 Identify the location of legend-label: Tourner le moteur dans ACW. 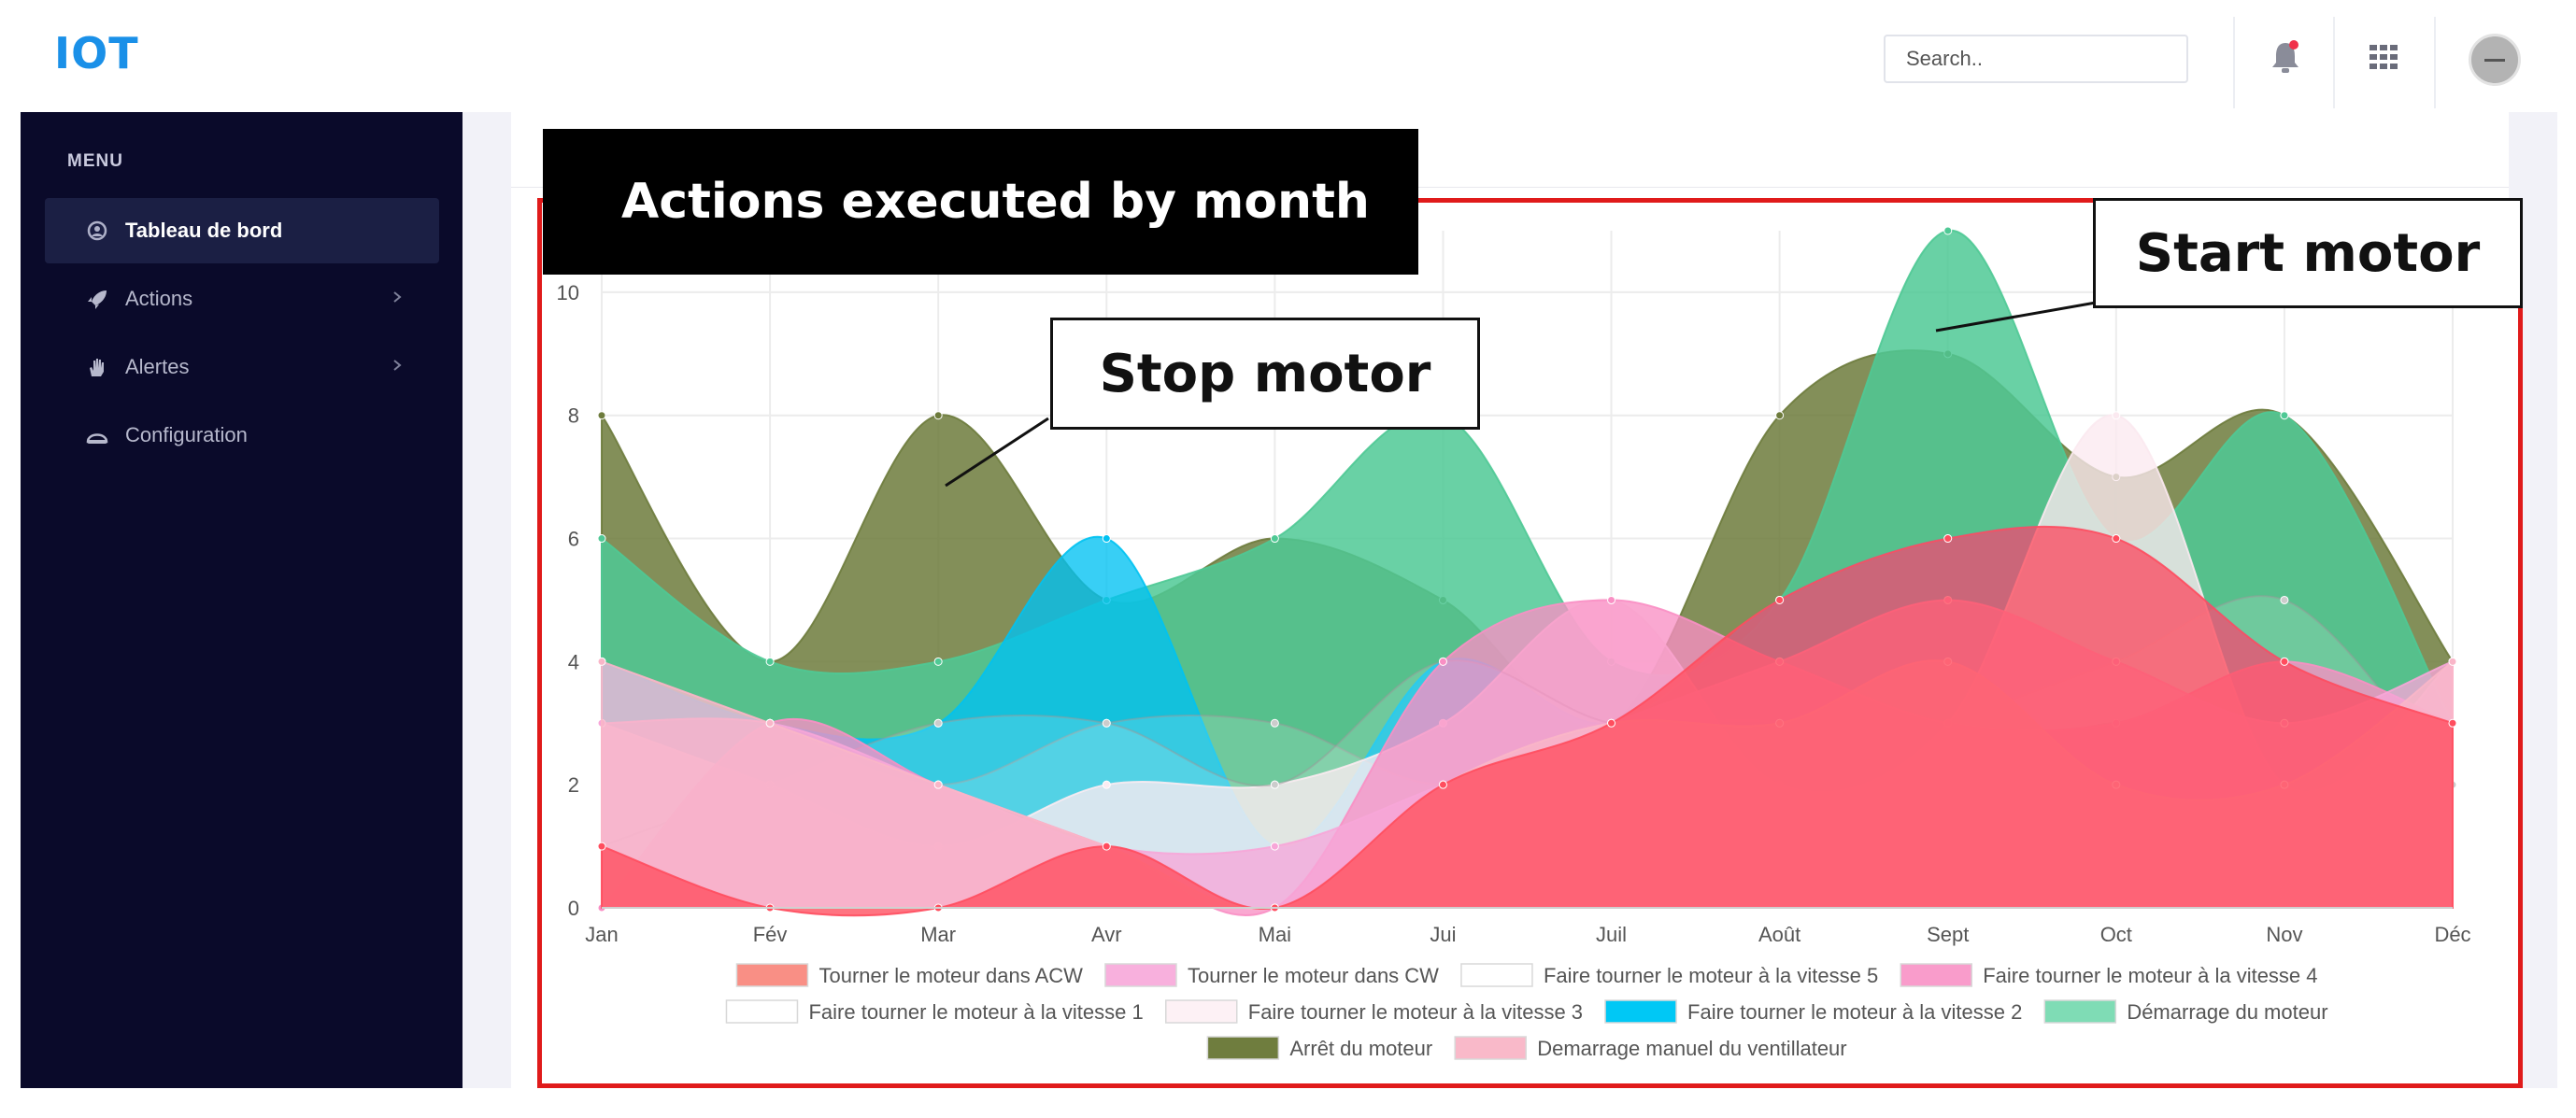
(951, 975).